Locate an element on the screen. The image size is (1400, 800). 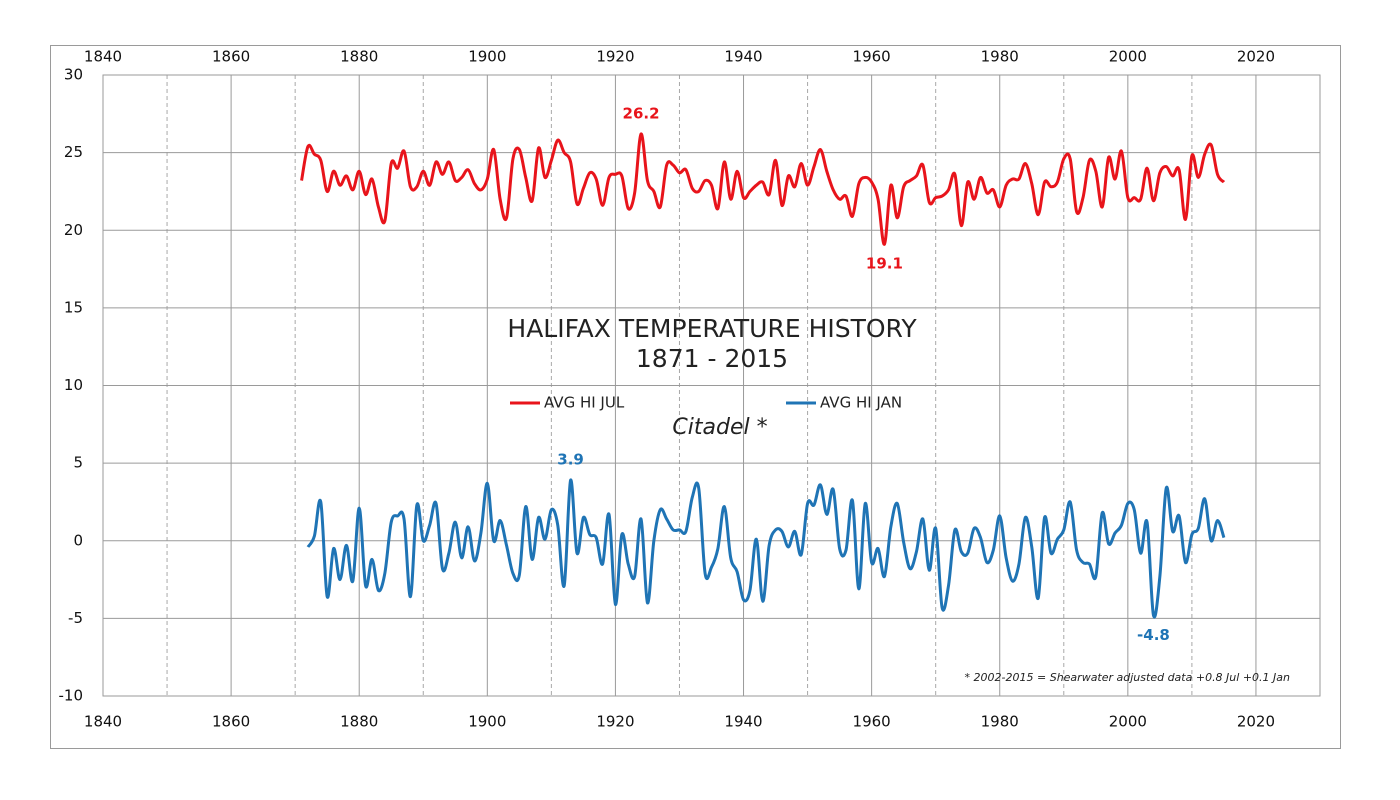
chart-subtitle: 1871 - 2015 is located at coordinates (712, 358).